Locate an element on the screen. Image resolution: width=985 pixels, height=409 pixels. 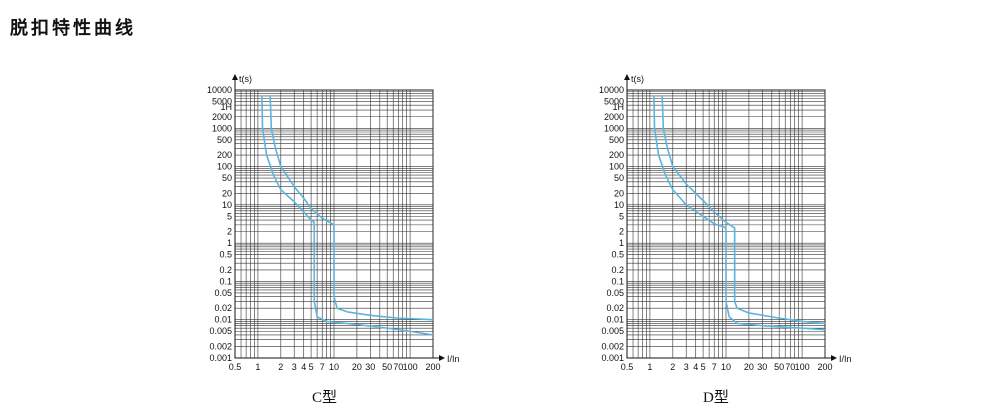
chart-caption-c: C型 is located at coordinates (325, 398).